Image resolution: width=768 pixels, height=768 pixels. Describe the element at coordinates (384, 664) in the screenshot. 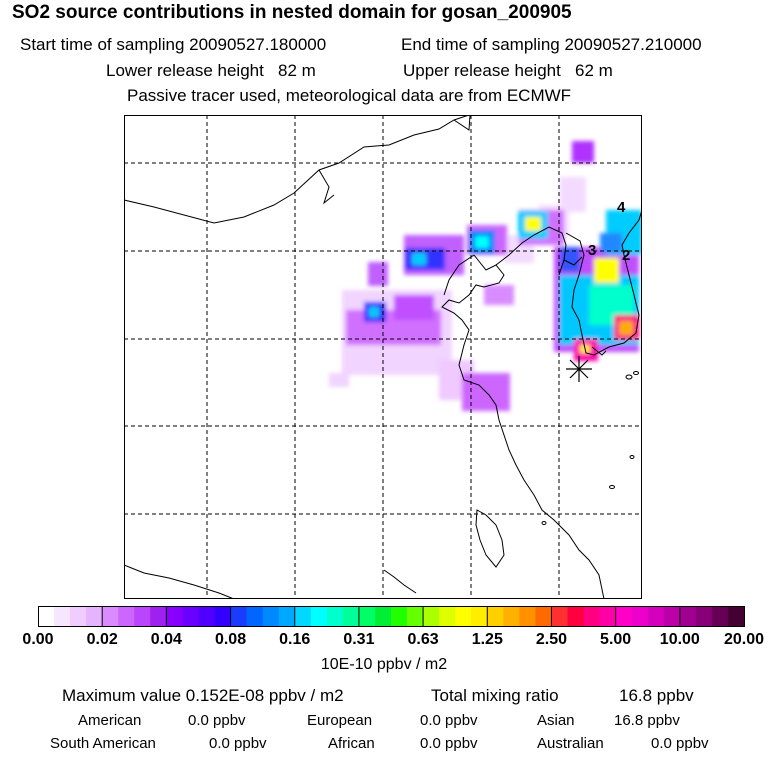

I see `colorbar-unit: 10E-10 ppbv / m2` at that location.